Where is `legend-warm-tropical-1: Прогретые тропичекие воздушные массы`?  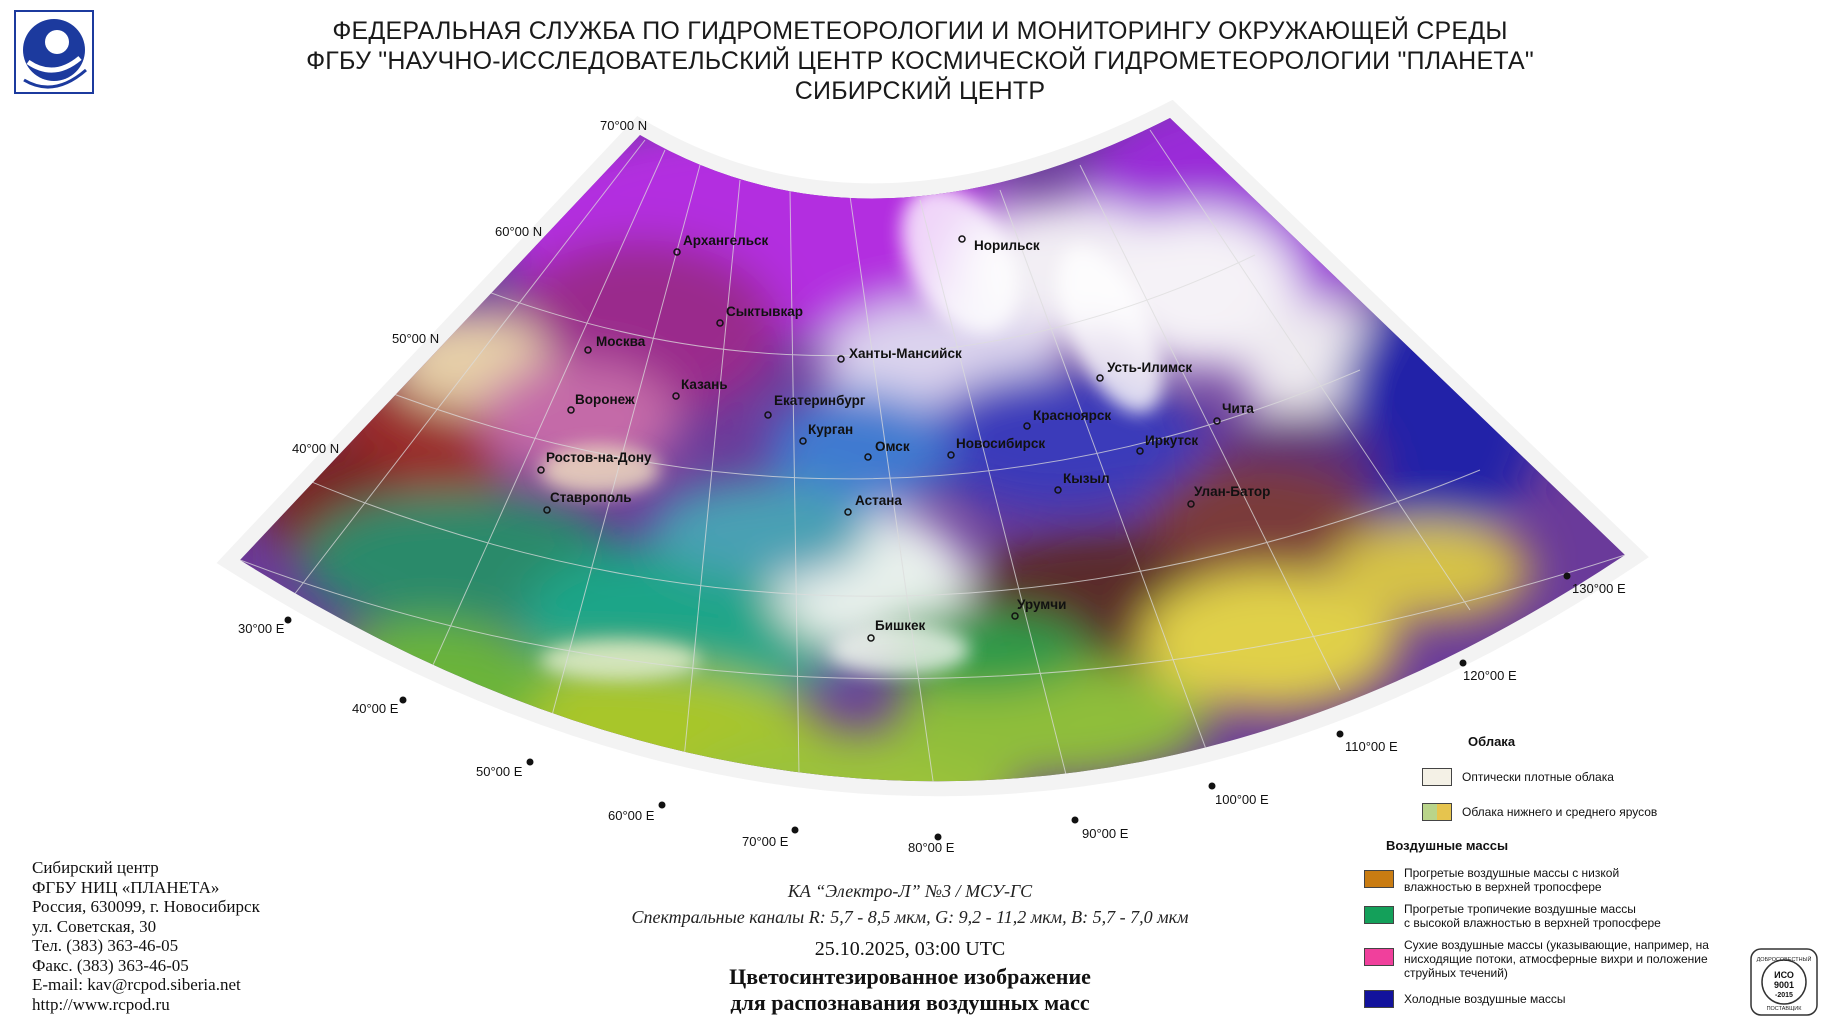 legend-warm-tropical-1: Прогретые тропичекие воздушные массы is located at coordinates (1520, 909).